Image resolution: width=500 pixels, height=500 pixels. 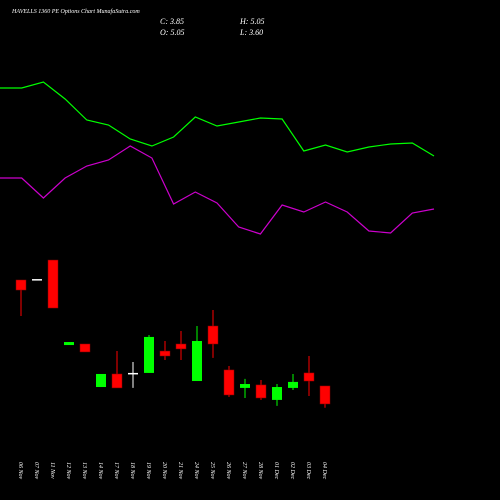 I want to click on x-tick-label: 14 Nov, so click(x=100, y=471).